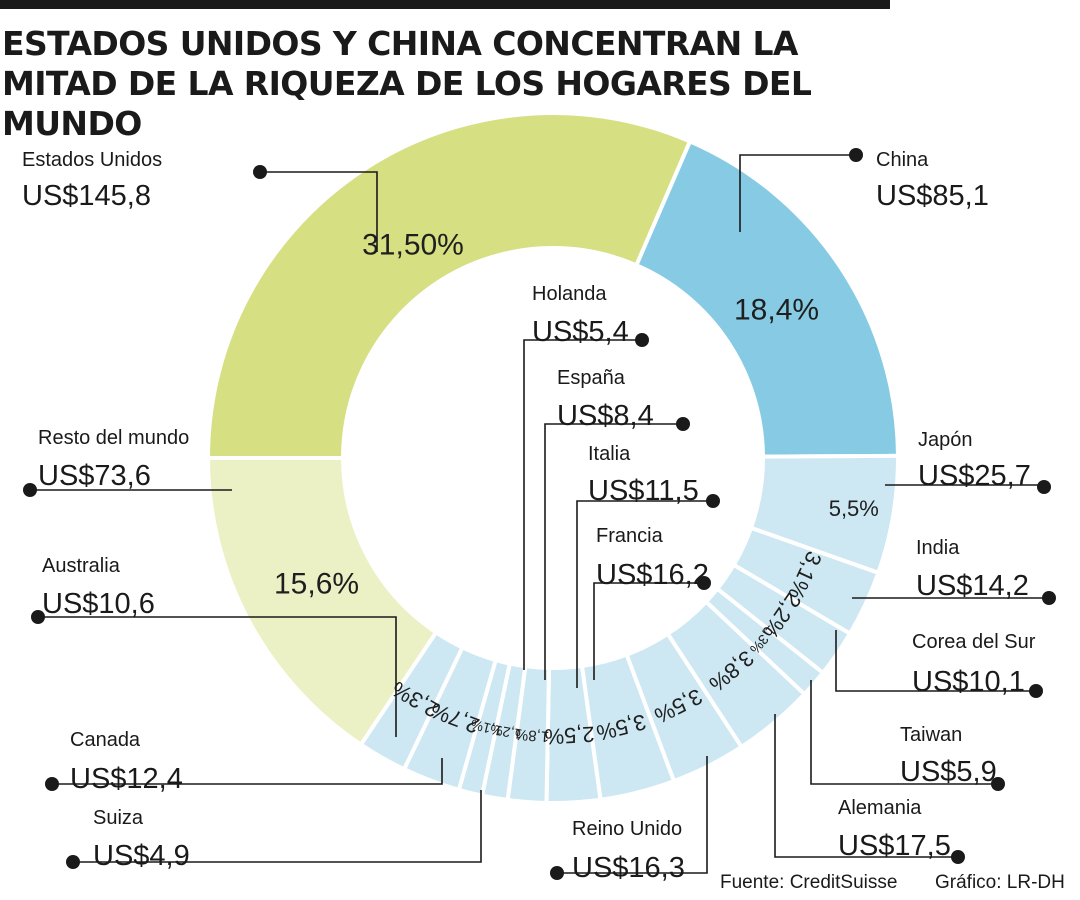 The height and width of the screenshot is (900, 1080). I want to click on leader-line-holanda, so click(582, 504).